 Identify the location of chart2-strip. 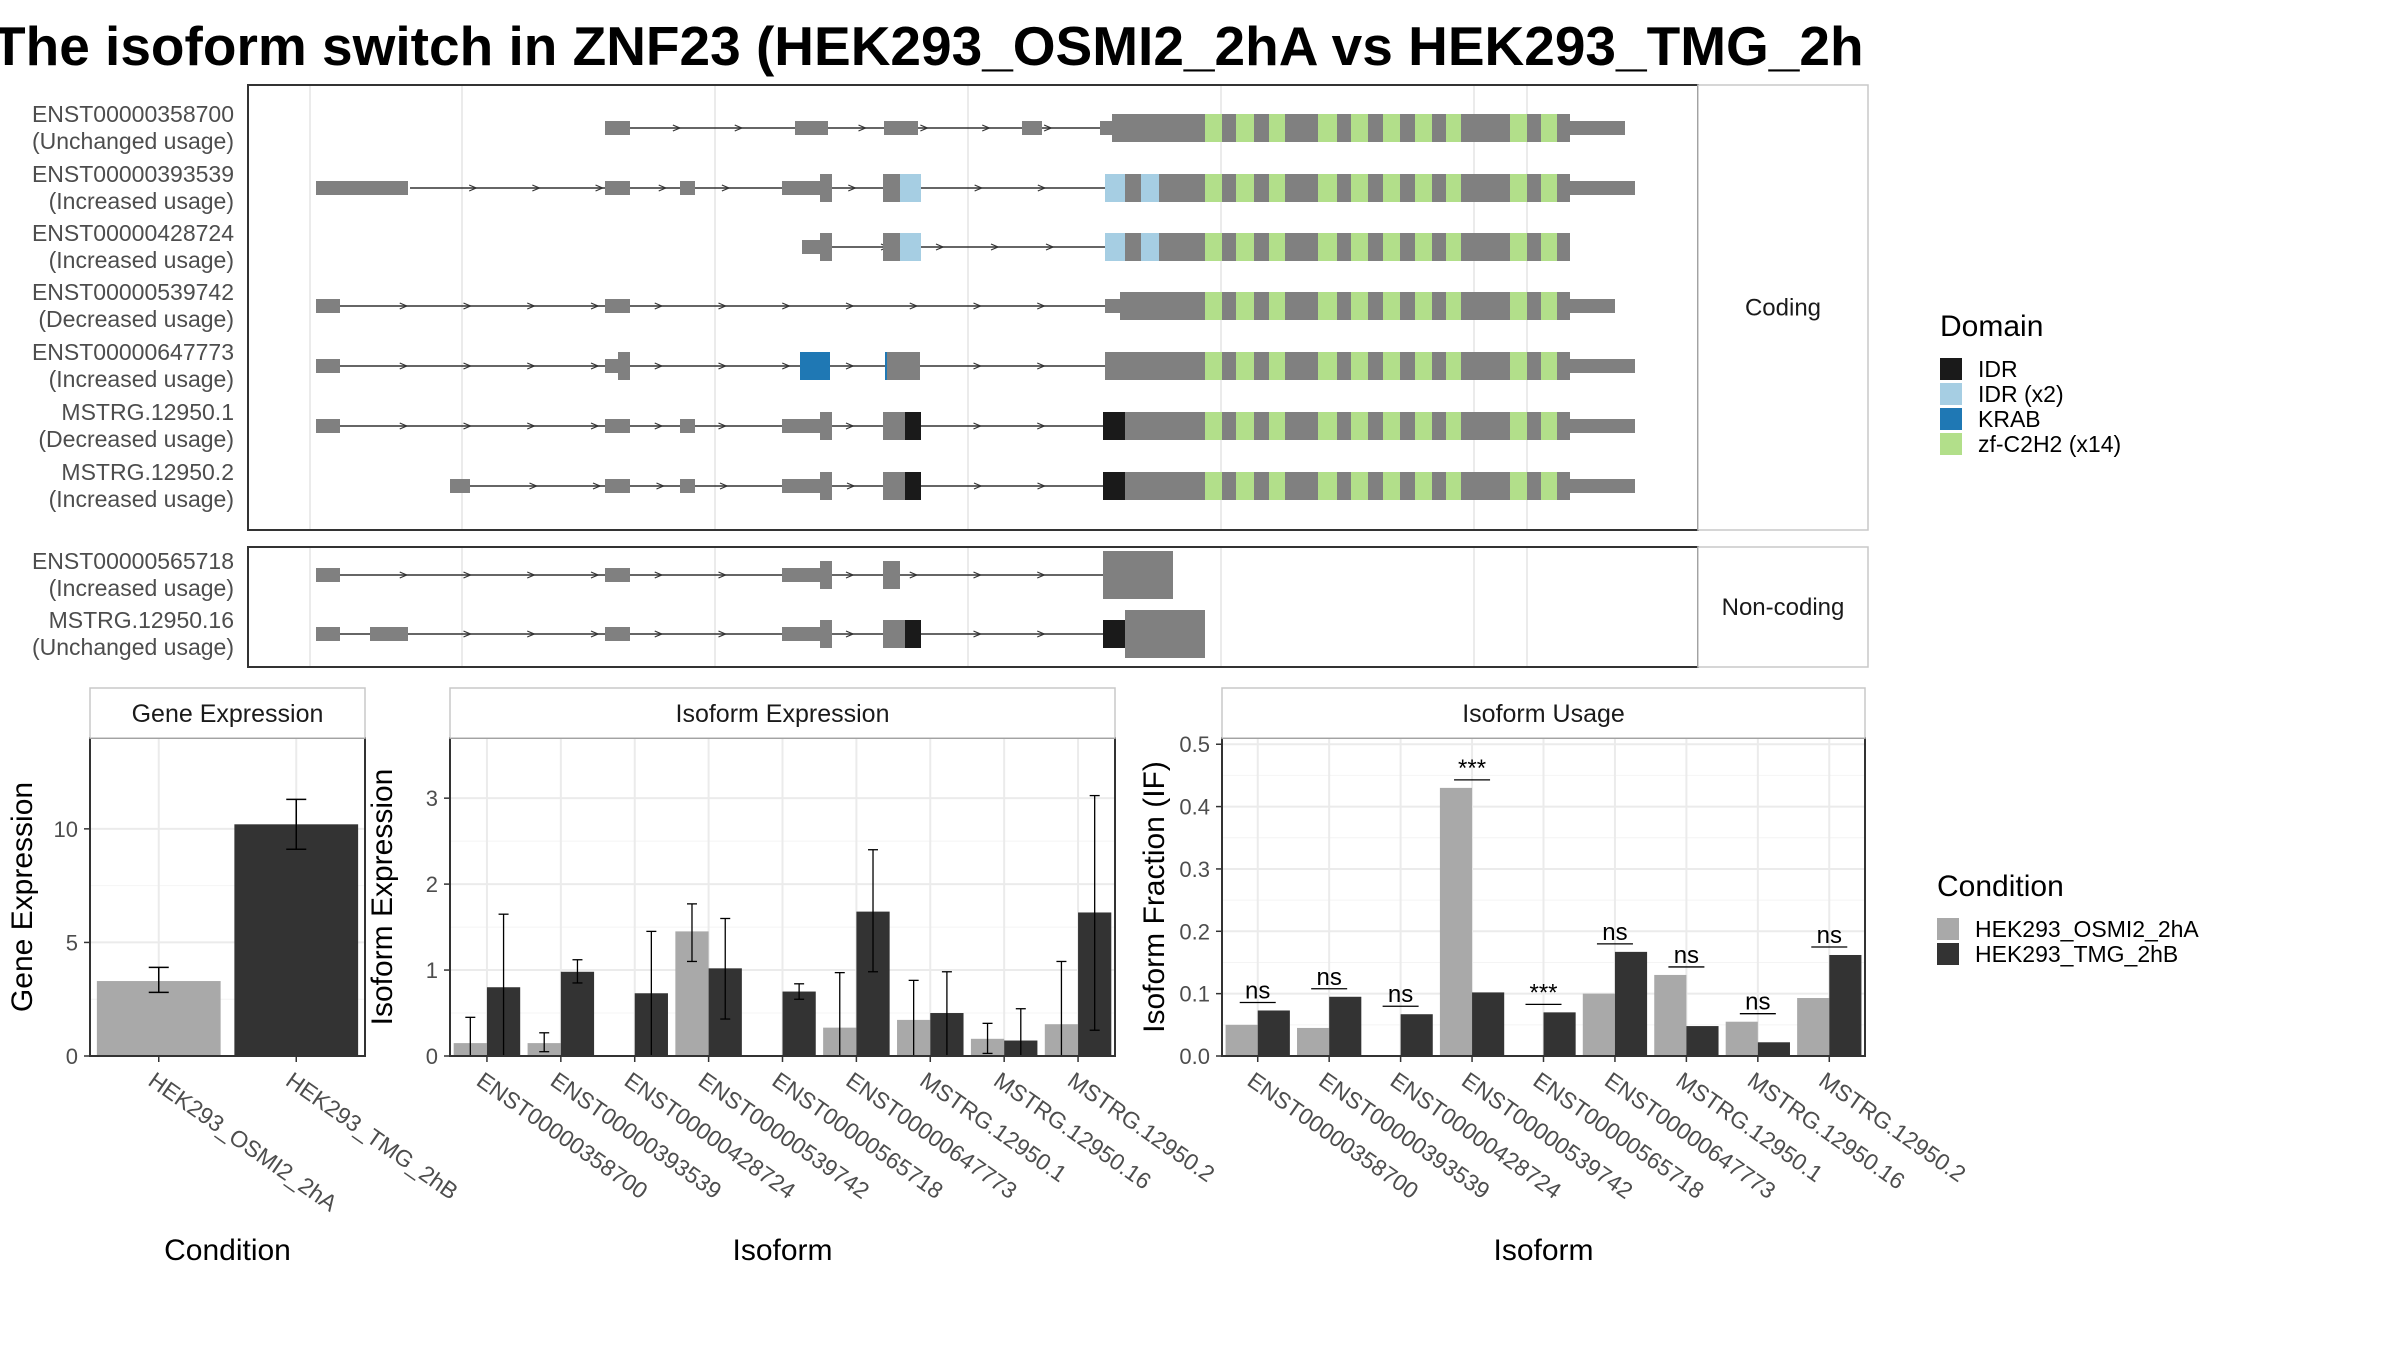
(1543, 713).